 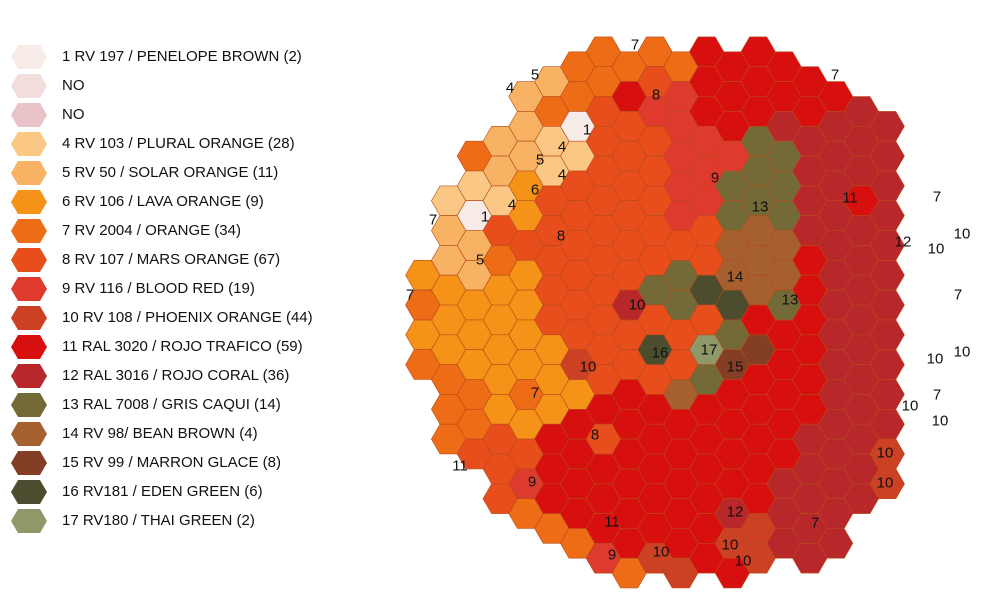 I want to click on legend-item: 11 RAL 3020 / ROJO TRAFICO (59), so click(x=190, y=346).